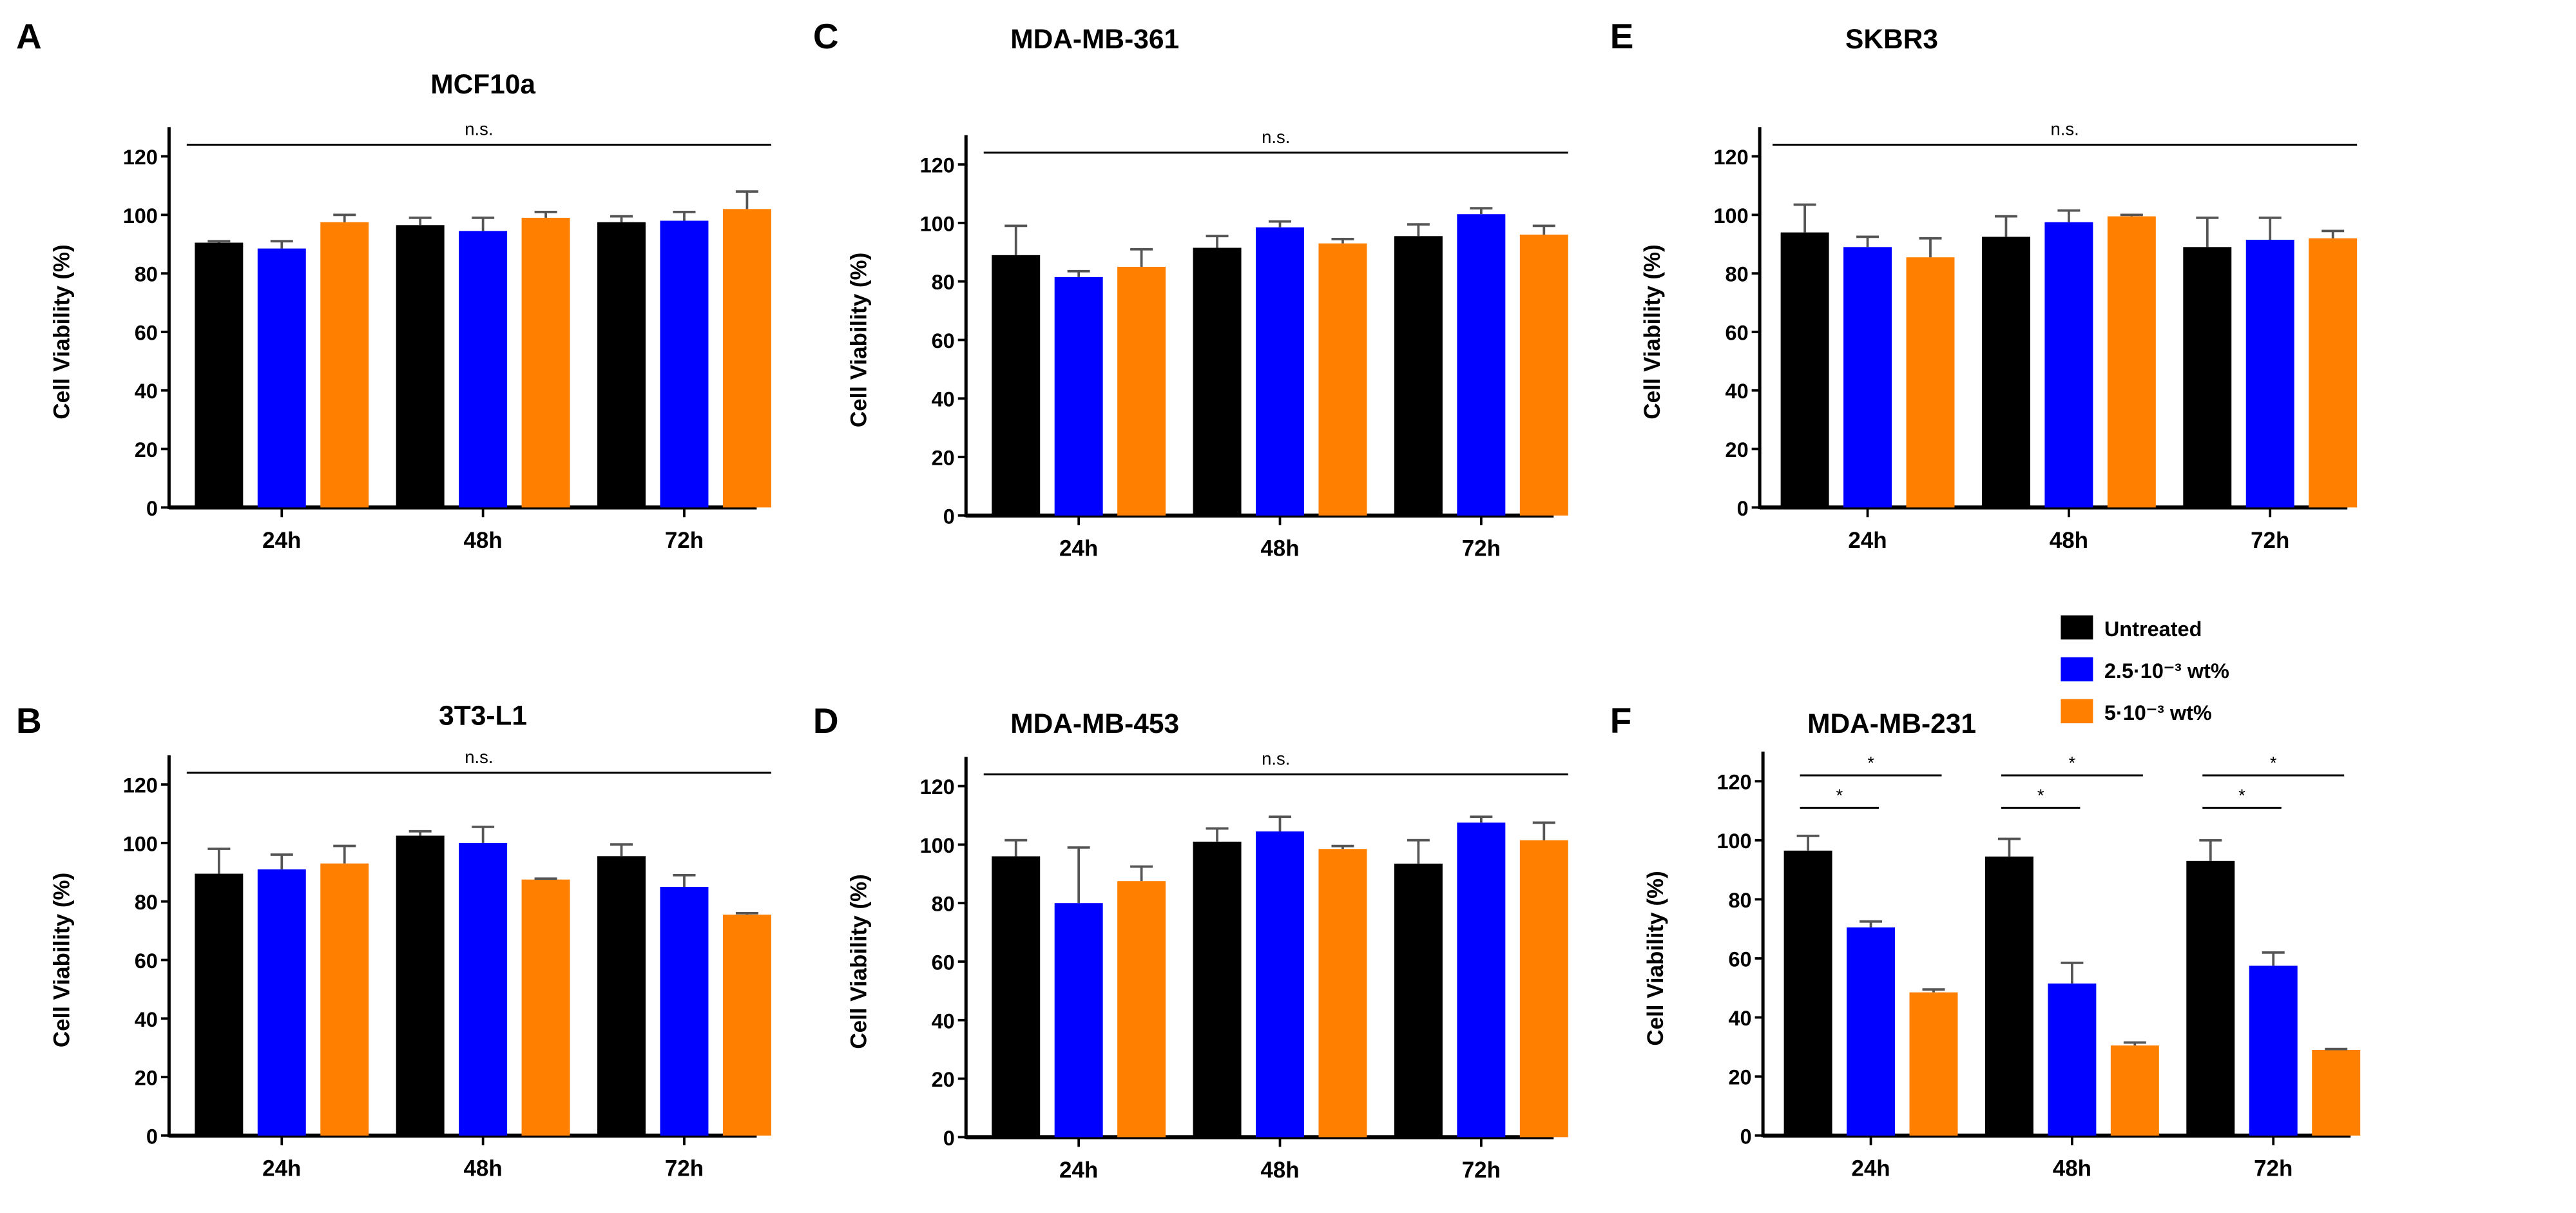 The width and height of the screenshot is (2576, 1213). What do you see at coordinates (1095, 723) in the screenshot?
I see `chart-title: MDA-MB-453` at bounding box center [1095, 723].